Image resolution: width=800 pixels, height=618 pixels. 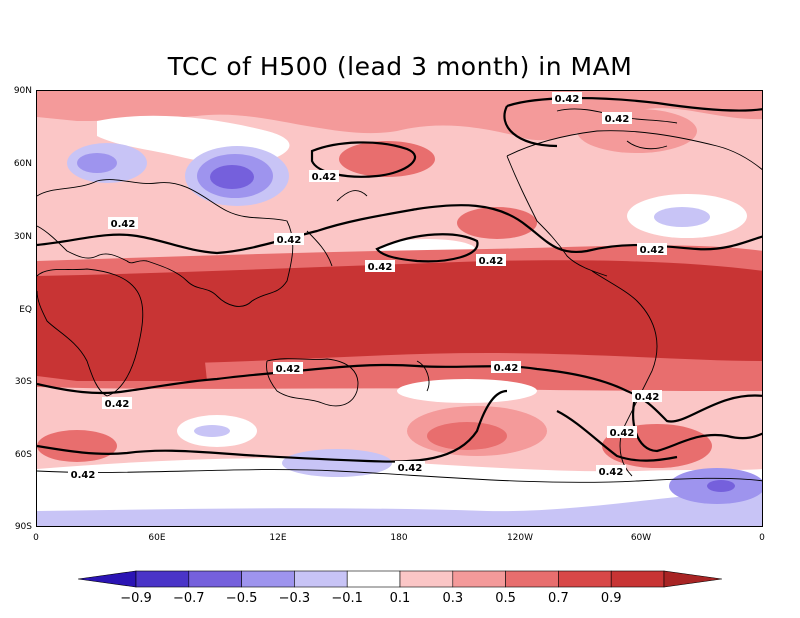 I want to click on contour-label-14: 0.42, so click(x=410, y=467).